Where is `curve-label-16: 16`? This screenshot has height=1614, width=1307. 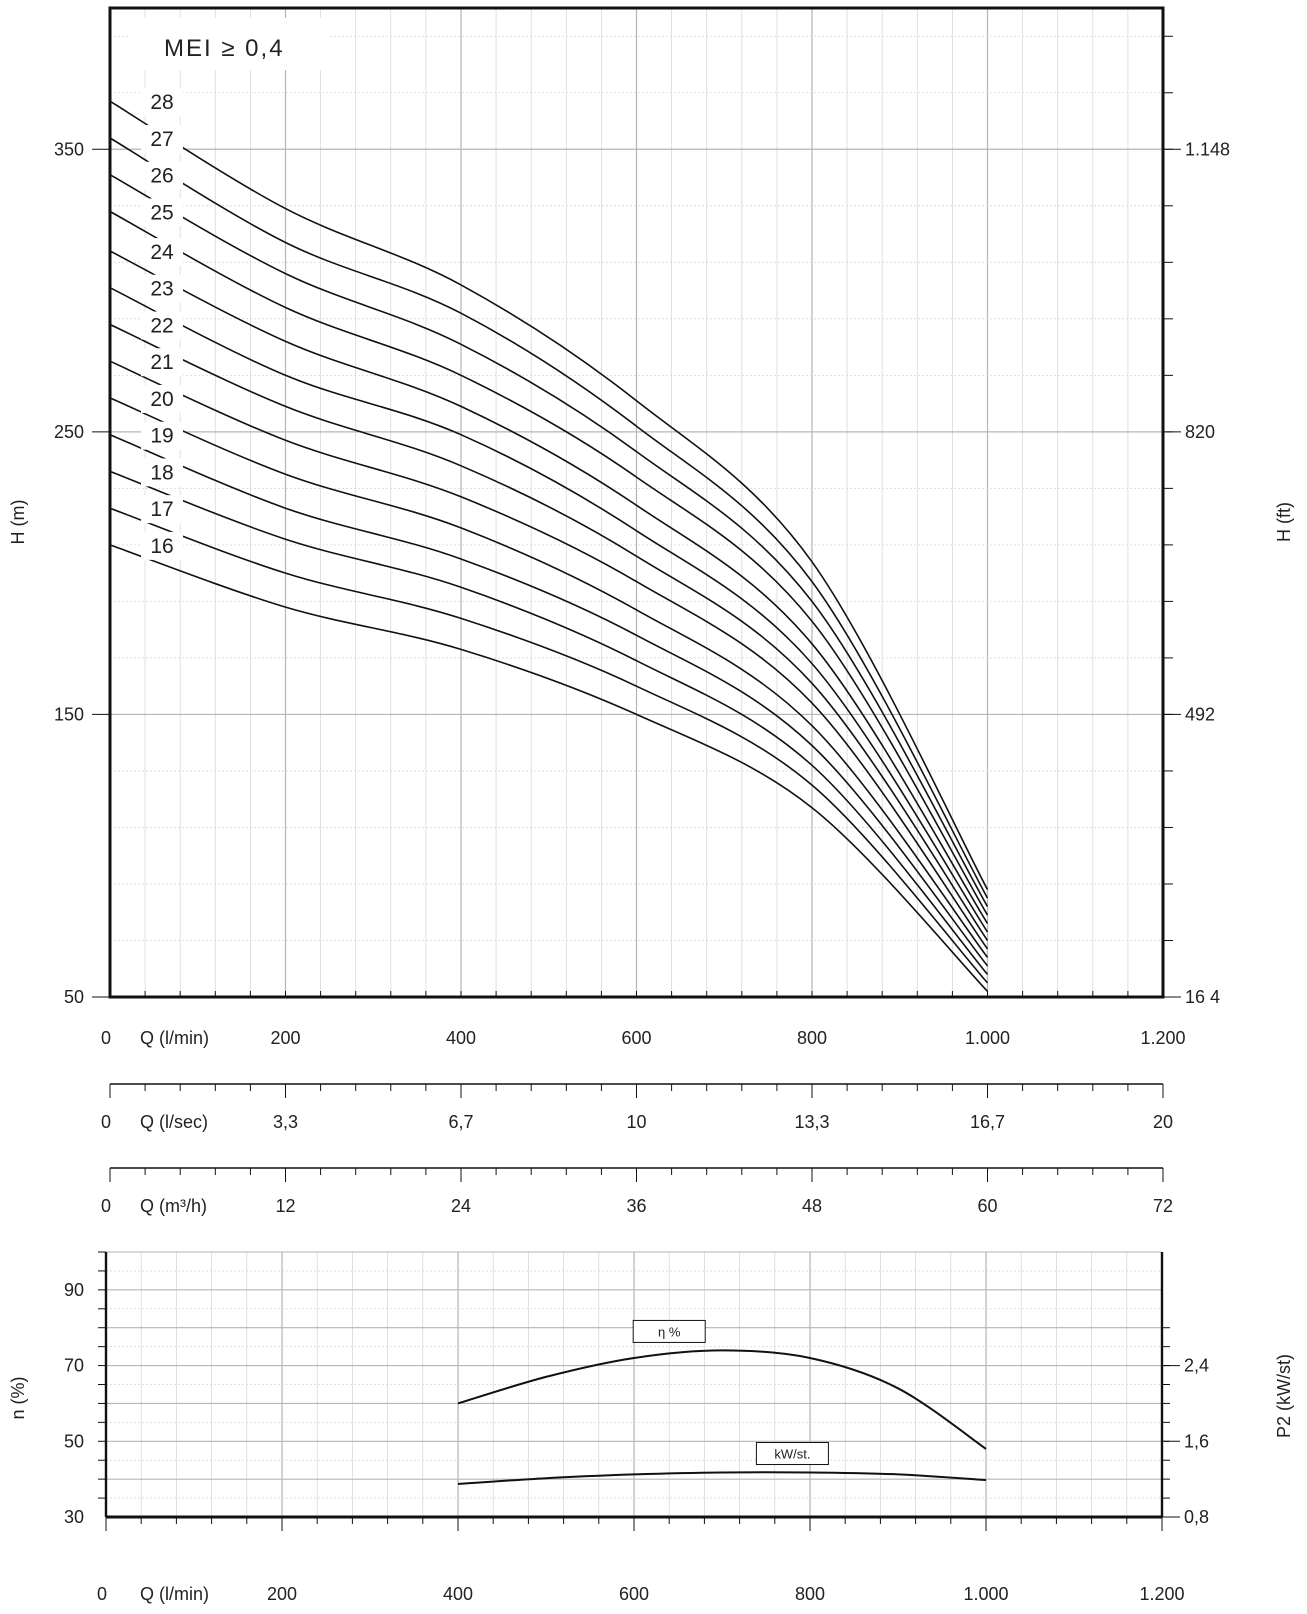 curve-label-16: 16 is located at coordinates (161, 546).